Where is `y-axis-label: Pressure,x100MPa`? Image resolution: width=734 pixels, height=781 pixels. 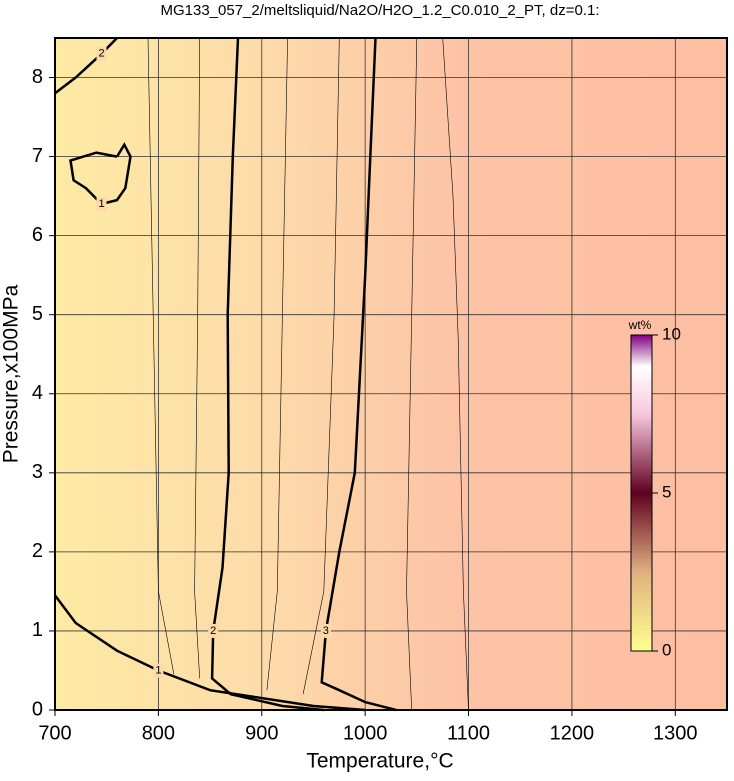 y-axis-label: Pressure,x100MPa is located at coordinates (11, 373).